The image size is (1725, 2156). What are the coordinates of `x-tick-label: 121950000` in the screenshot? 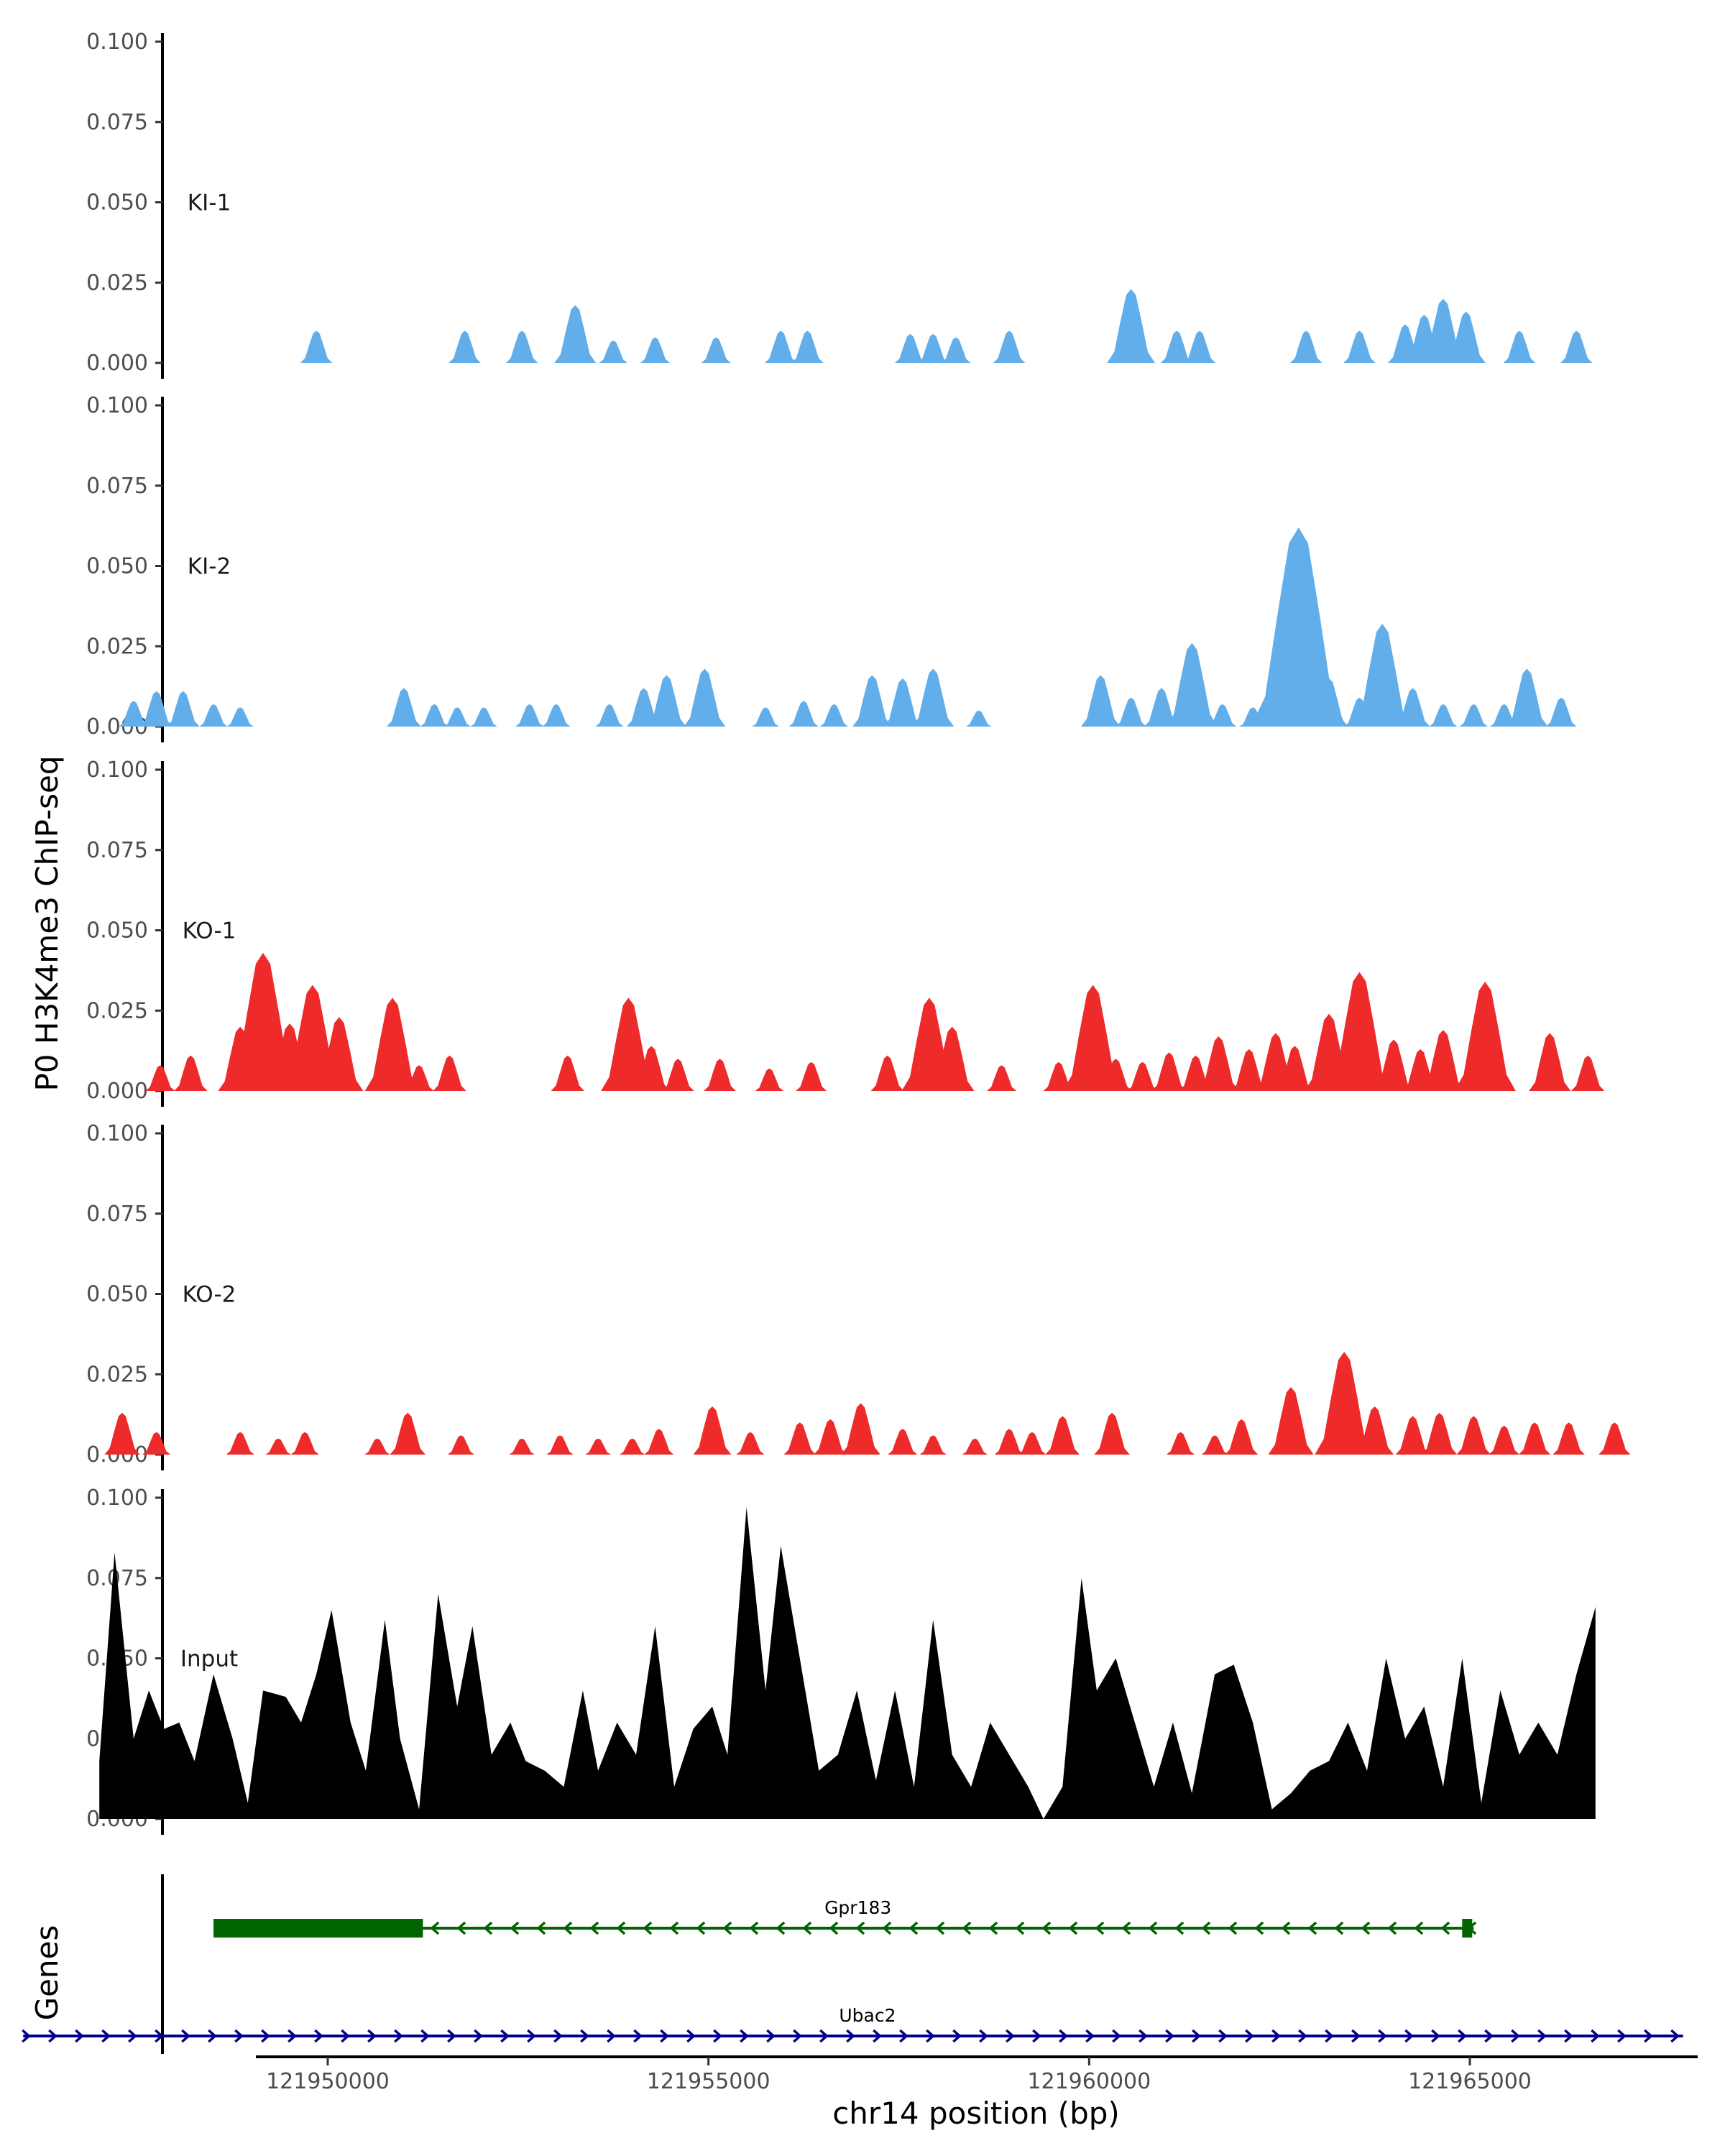 It's located at (328, 2082).